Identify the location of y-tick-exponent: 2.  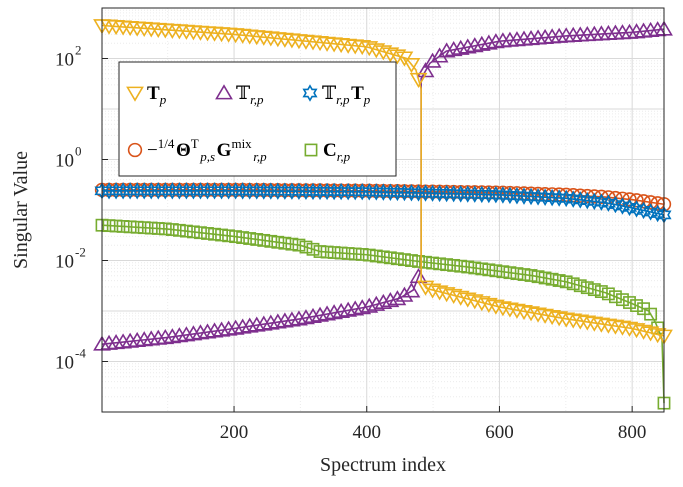
(78, 50).